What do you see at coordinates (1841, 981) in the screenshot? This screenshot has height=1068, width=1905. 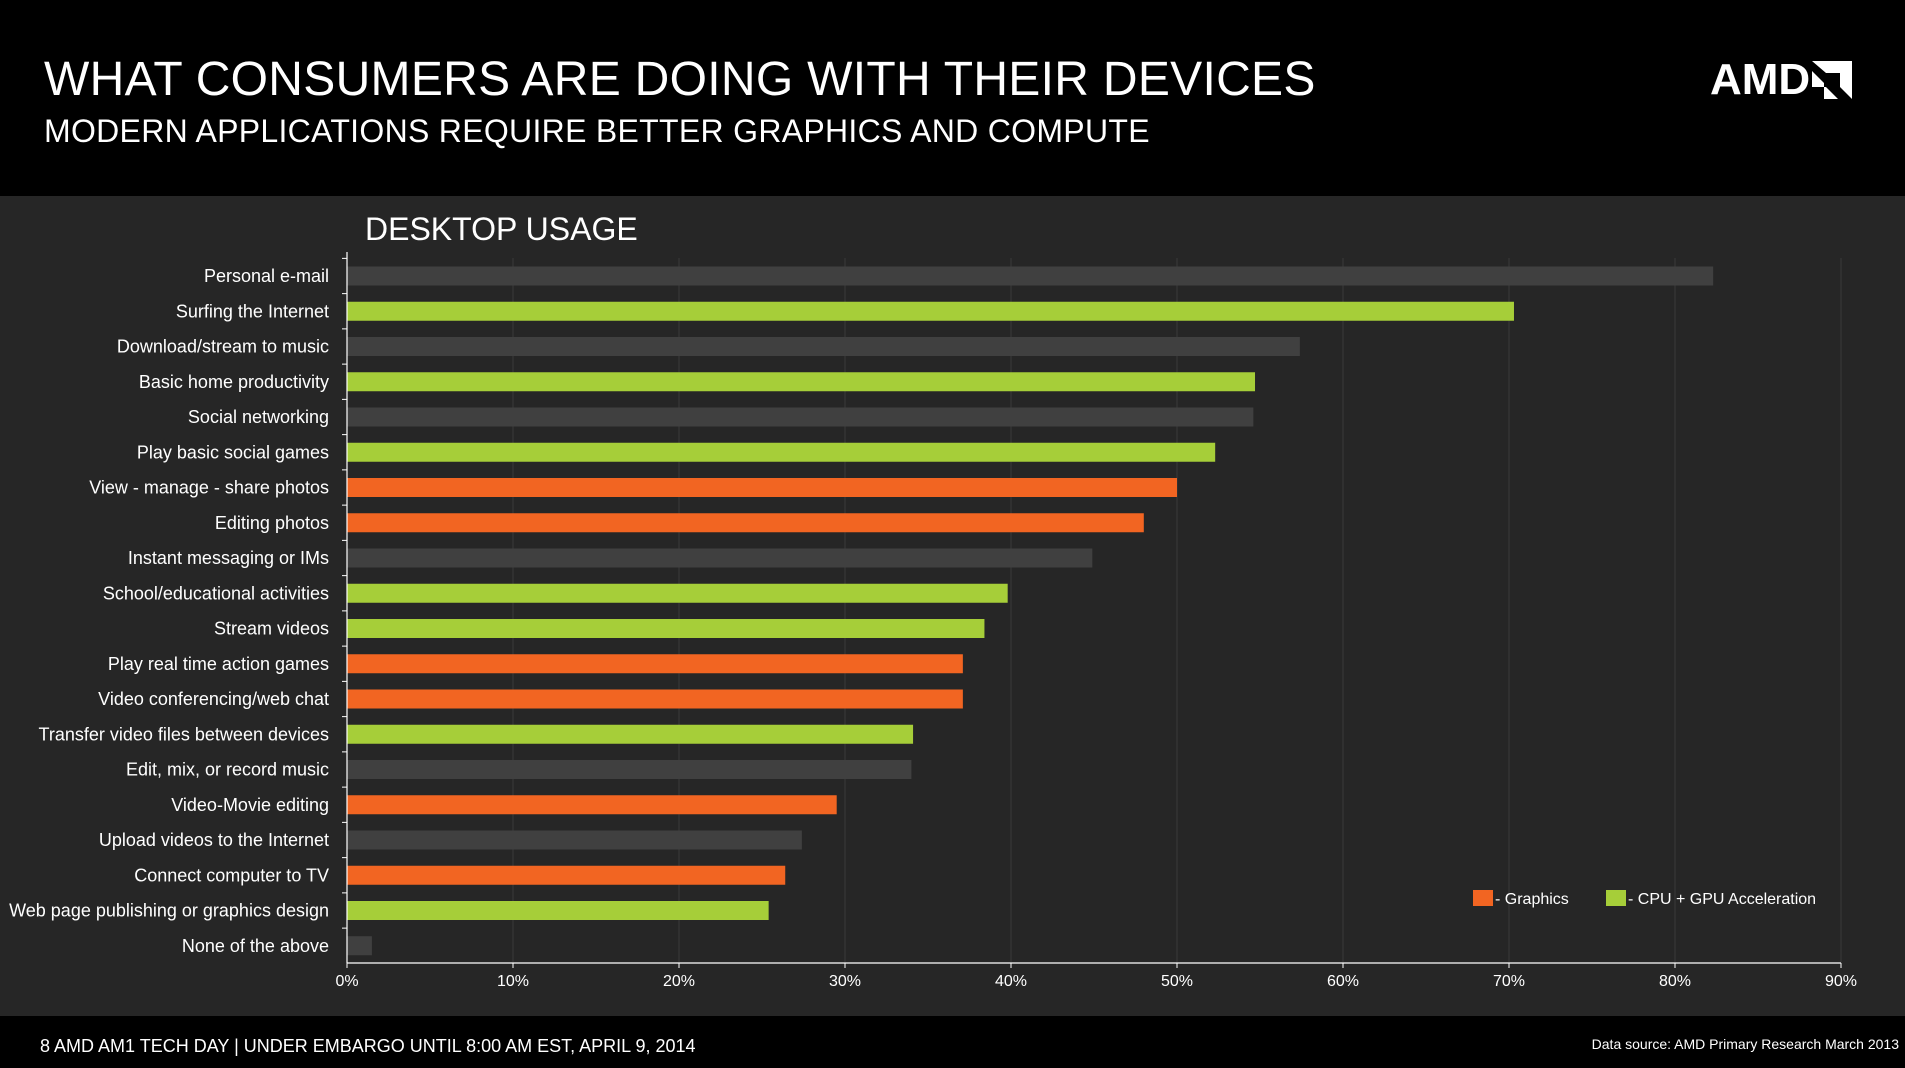 I see `x-tick-label: 90%` at bounding box center [1841, 981].